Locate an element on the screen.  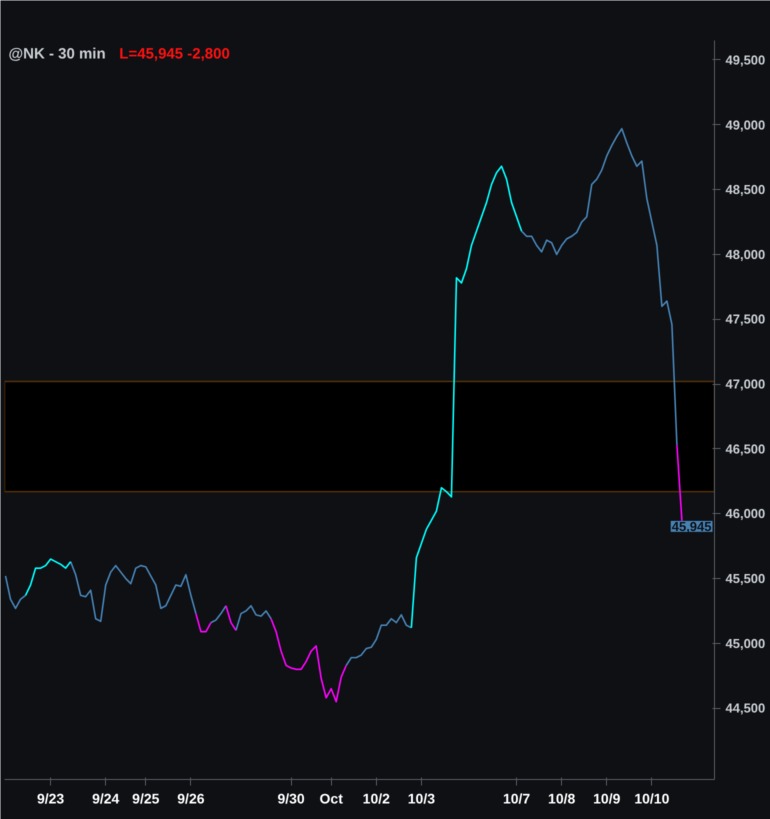
y-tick-label: 49,500 is located at coordinates (746, 60).